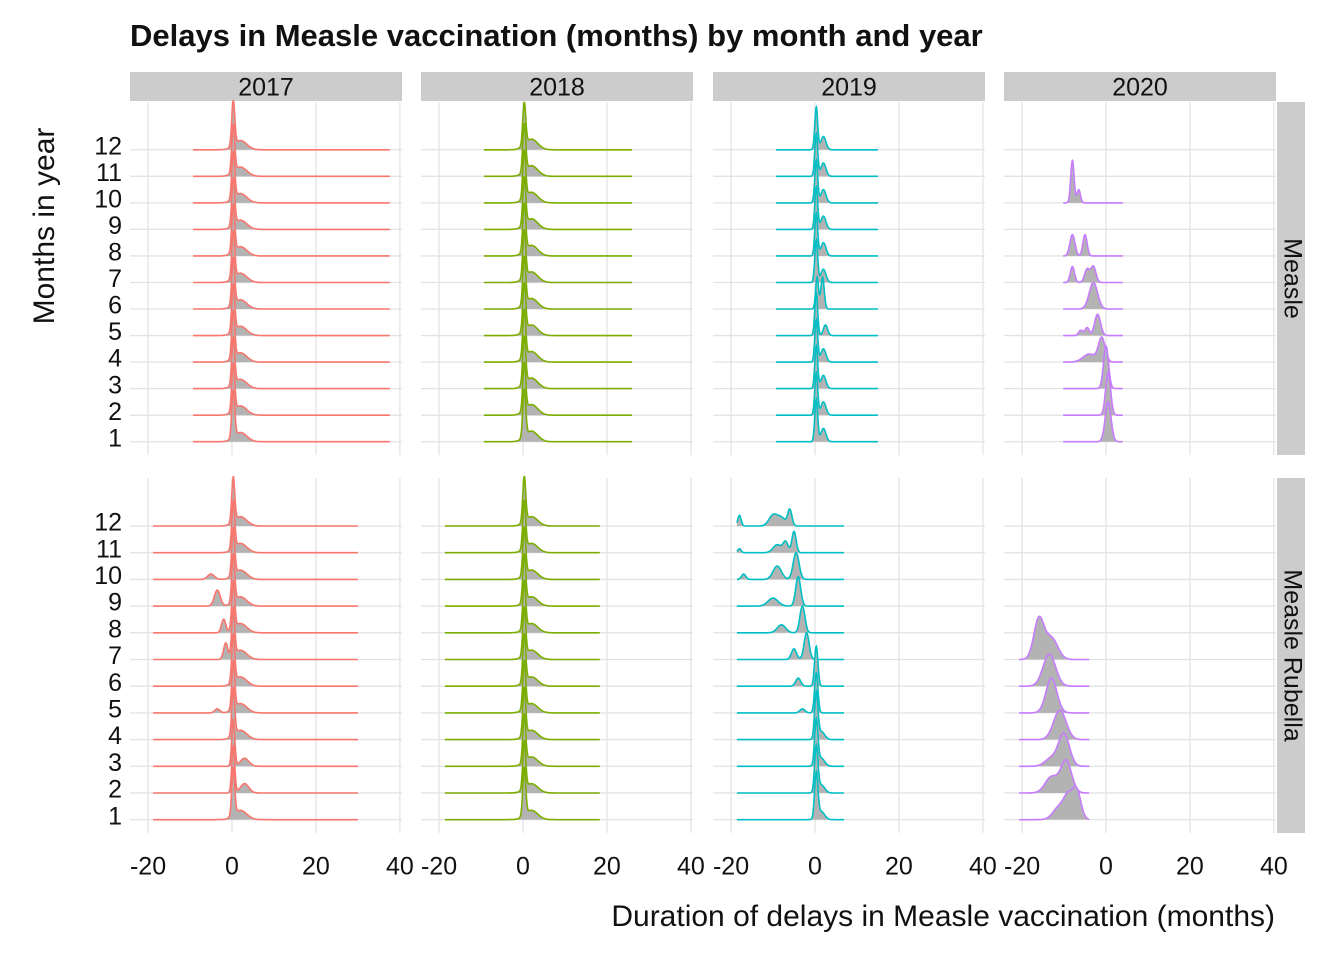  I want to click on y-tick-label: 1, so click(115, 438).